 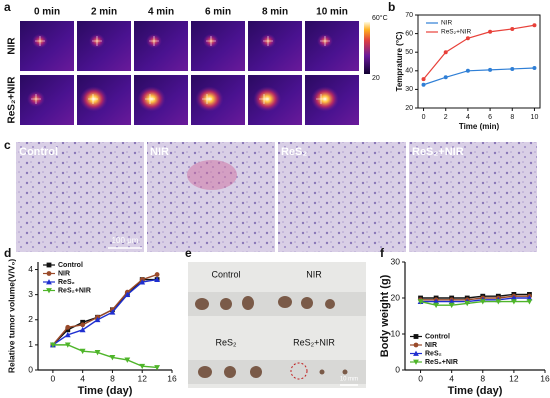 What do you see at coordinates (433, 353) in the screenshot?
I see `legend-label: ReS₂` at bounding box center [433, 353].